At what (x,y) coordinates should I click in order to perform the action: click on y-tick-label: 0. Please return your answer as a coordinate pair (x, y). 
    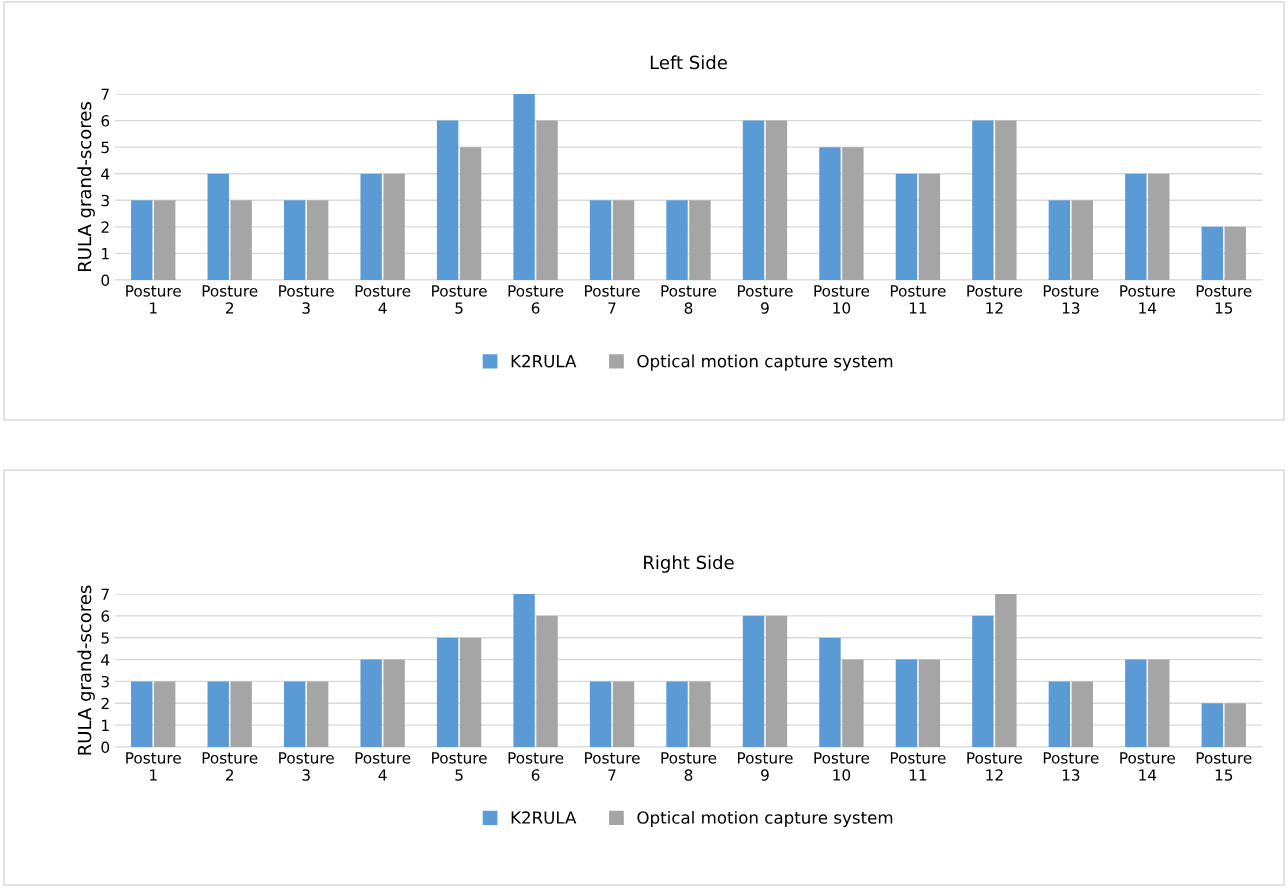
    Looking at the image, I should click on (105, 747).